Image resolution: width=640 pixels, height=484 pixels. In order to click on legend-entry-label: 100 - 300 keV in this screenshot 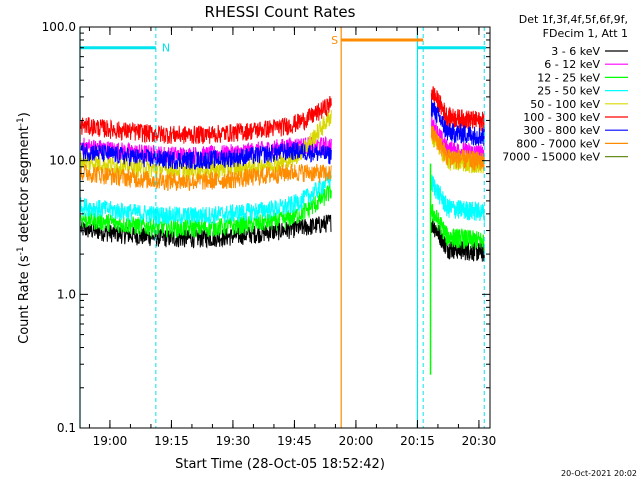, I will do `click(561, 117)`.